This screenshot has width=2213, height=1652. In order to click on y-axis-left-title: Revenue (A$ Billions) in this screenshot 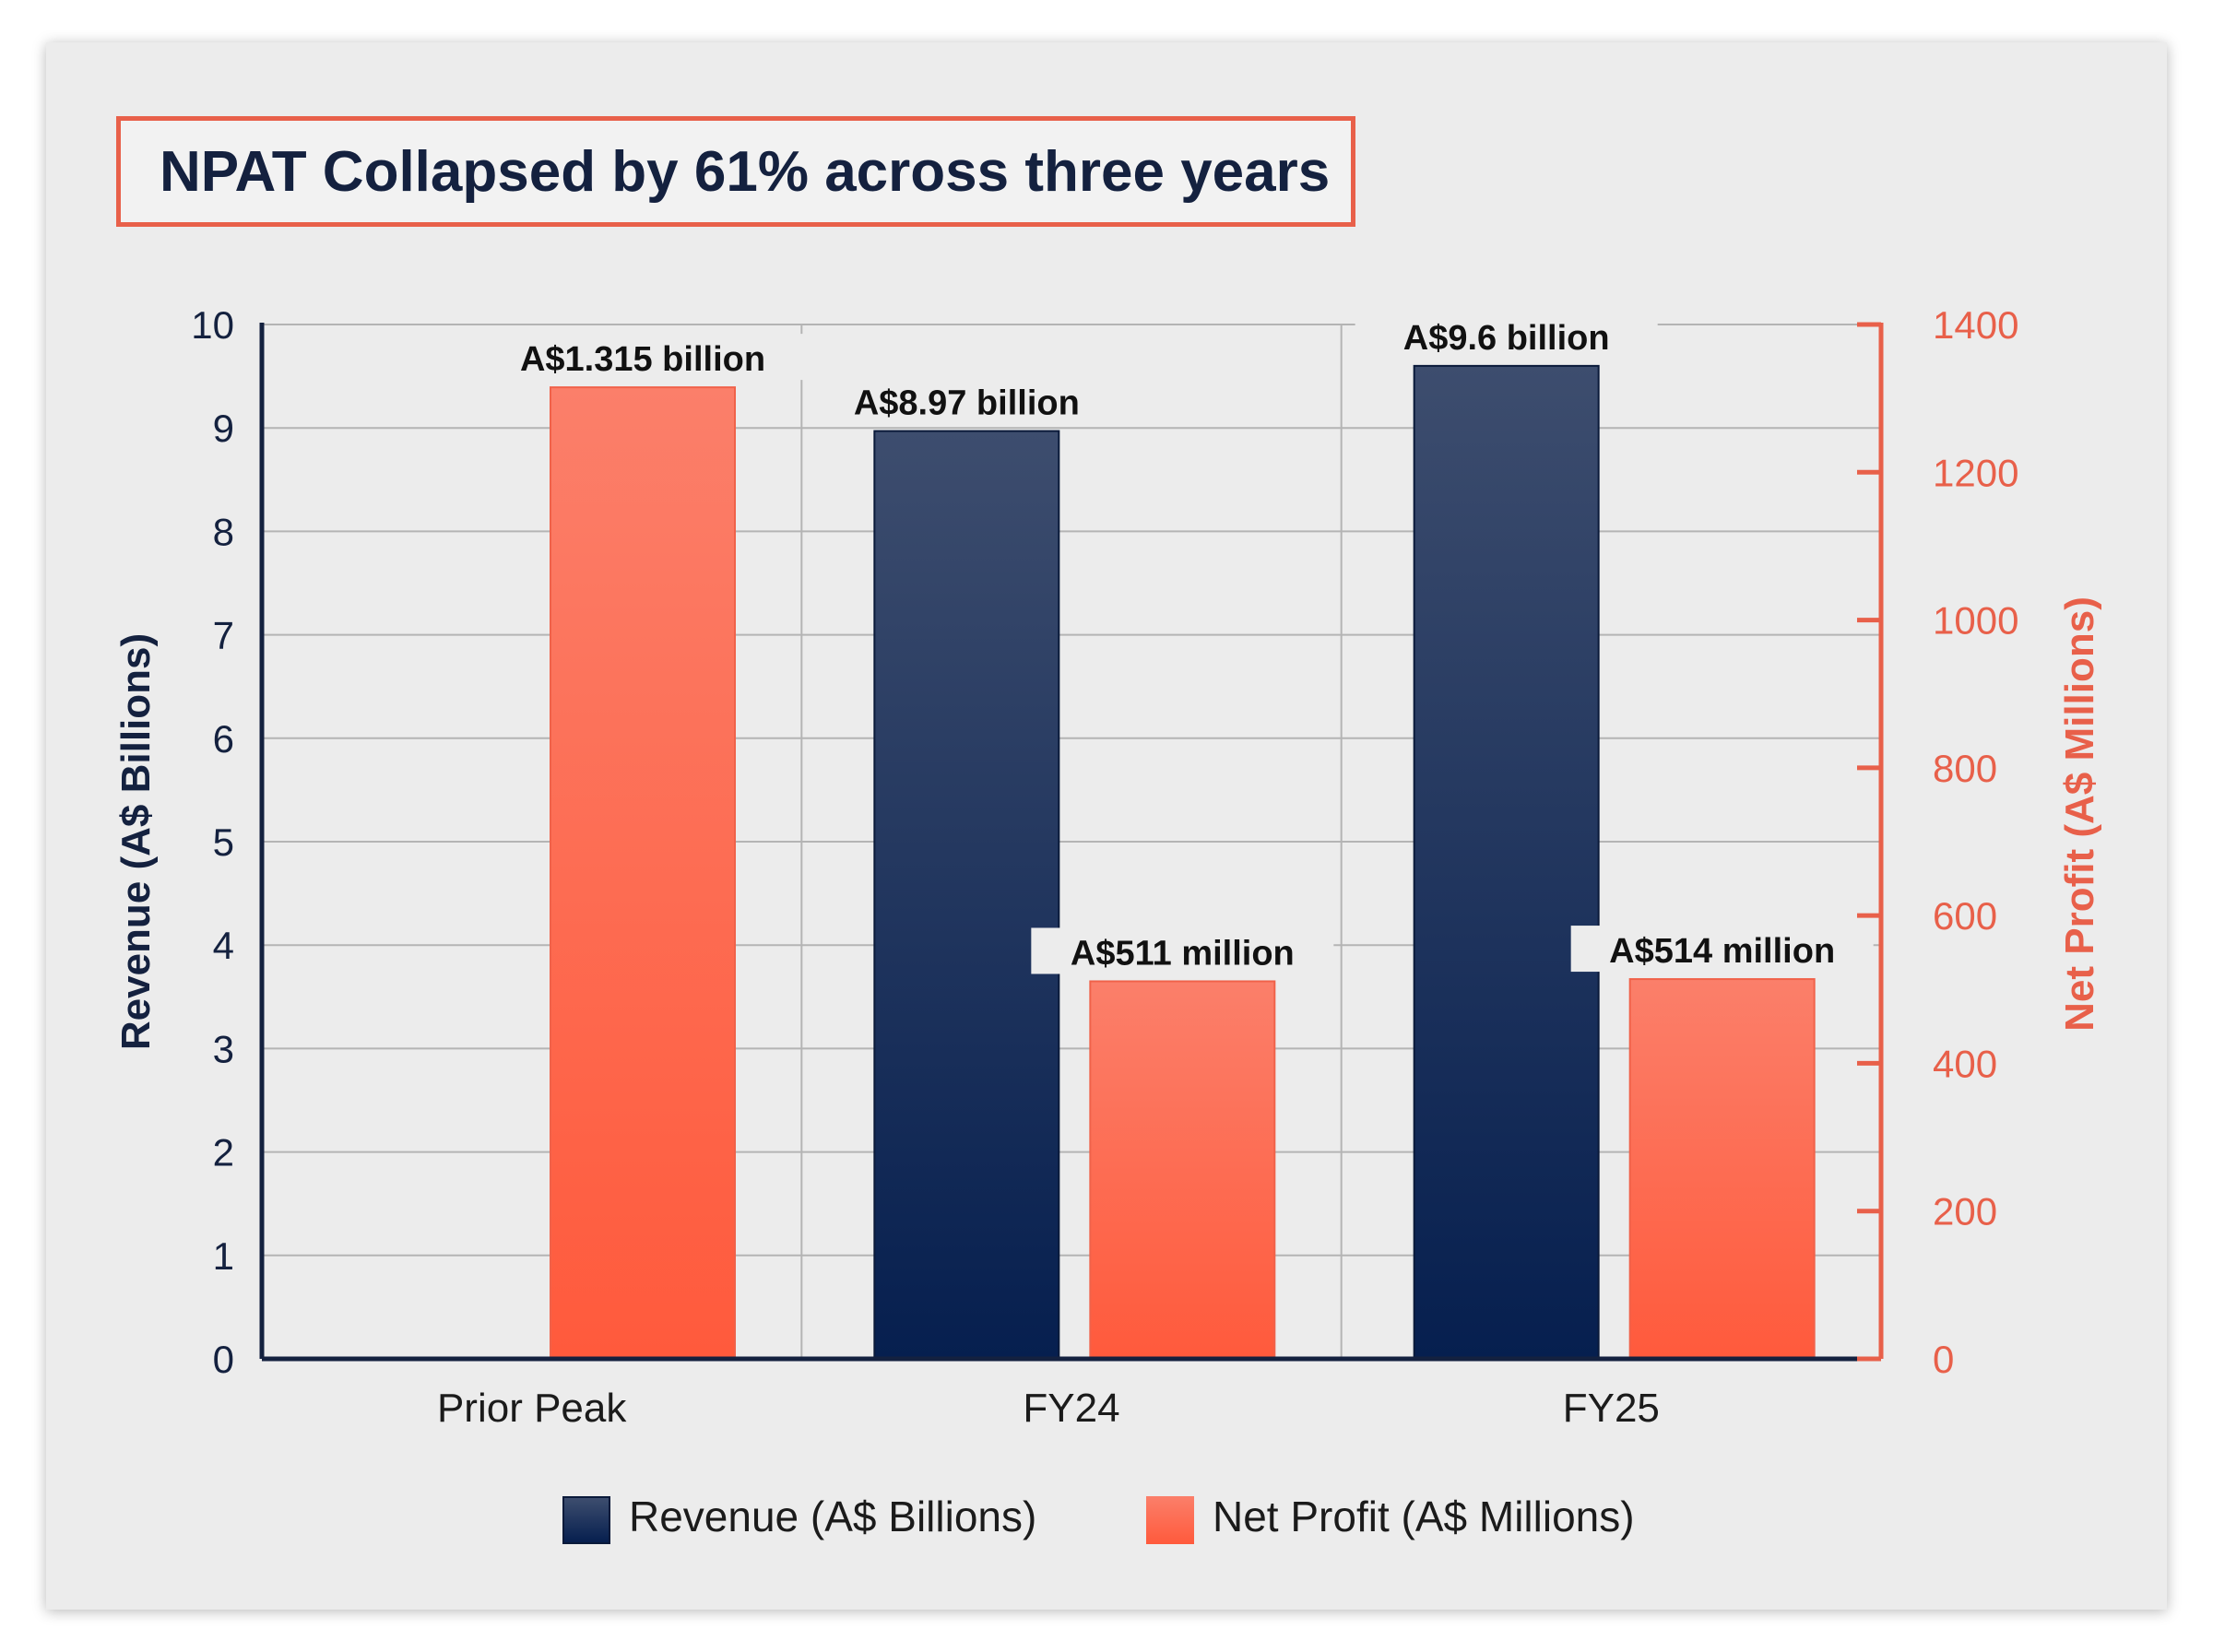, I will do `click(136, 841)`.